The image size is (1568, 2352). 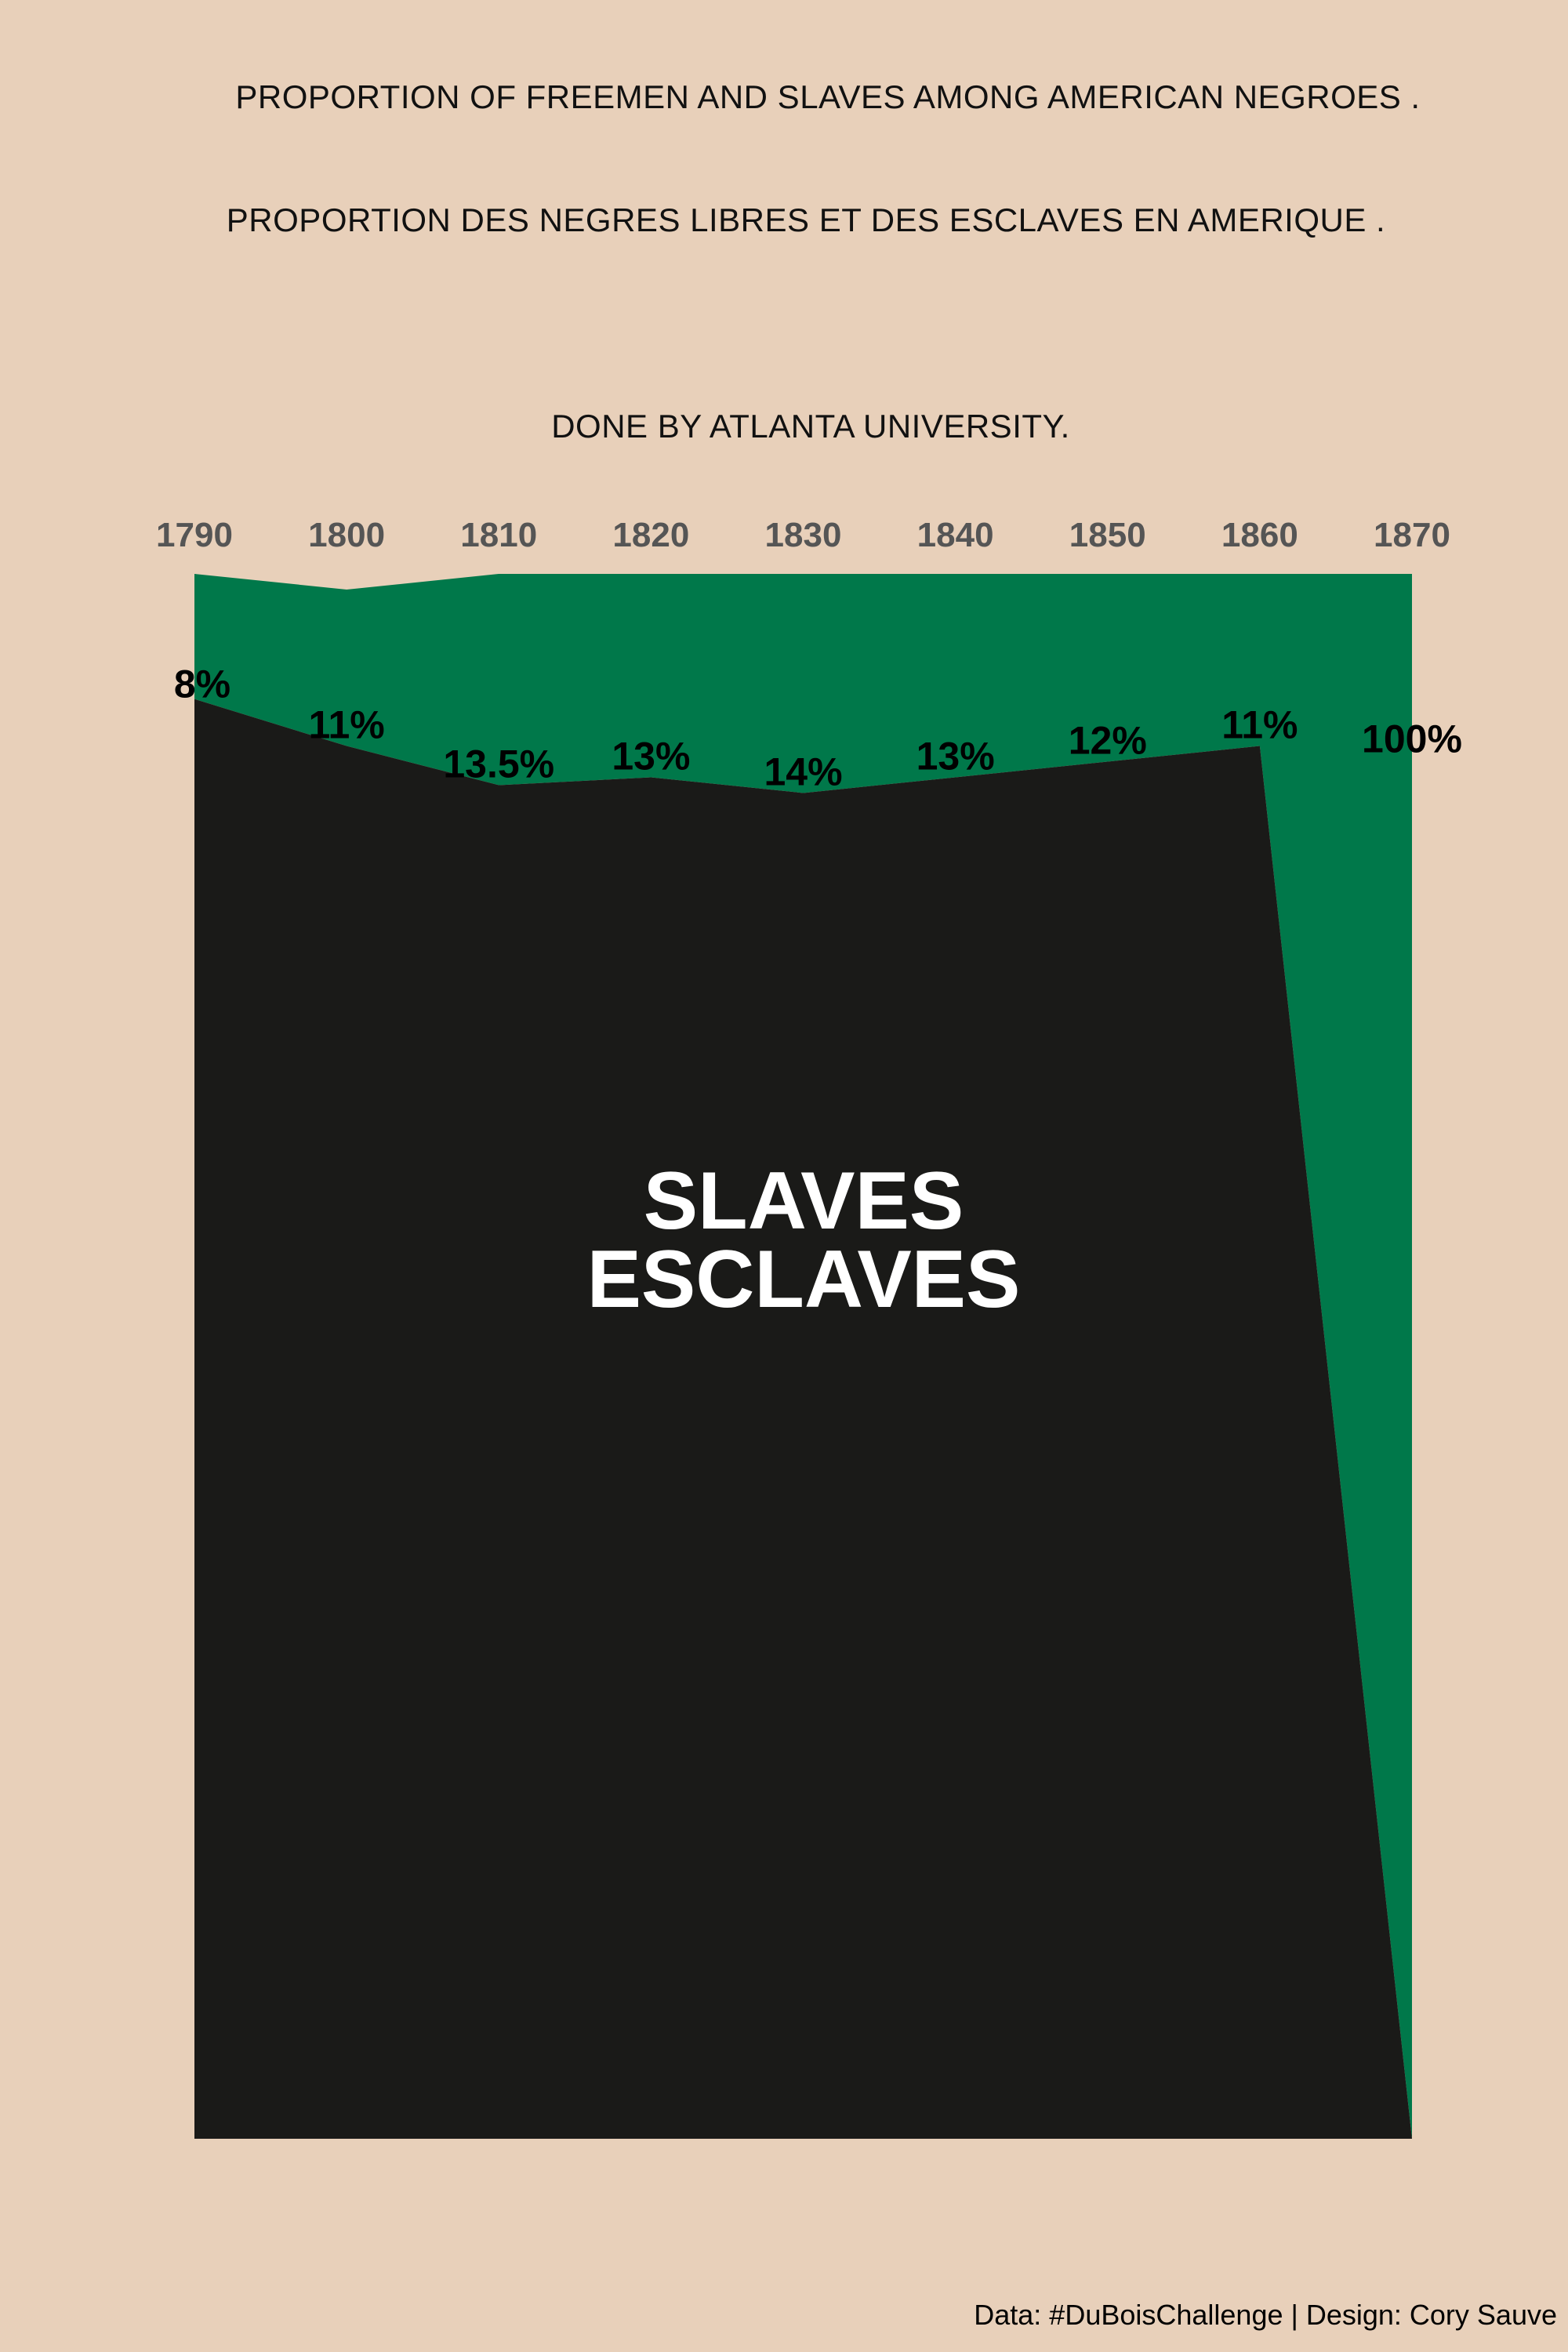 I want to click on x-tick-label: 1790, so click(x=195, y=535).